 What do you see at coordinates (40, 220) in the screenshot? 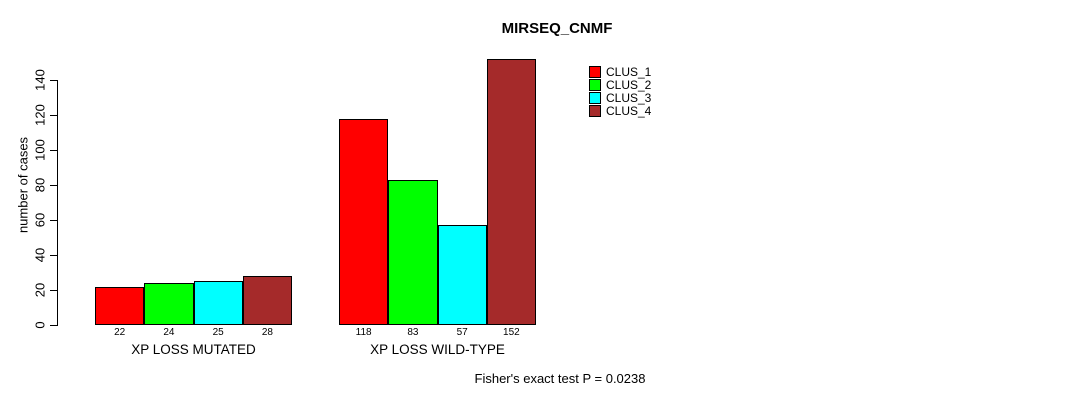
I see `y-tick-label: 60` at bounding box center [40, 220].